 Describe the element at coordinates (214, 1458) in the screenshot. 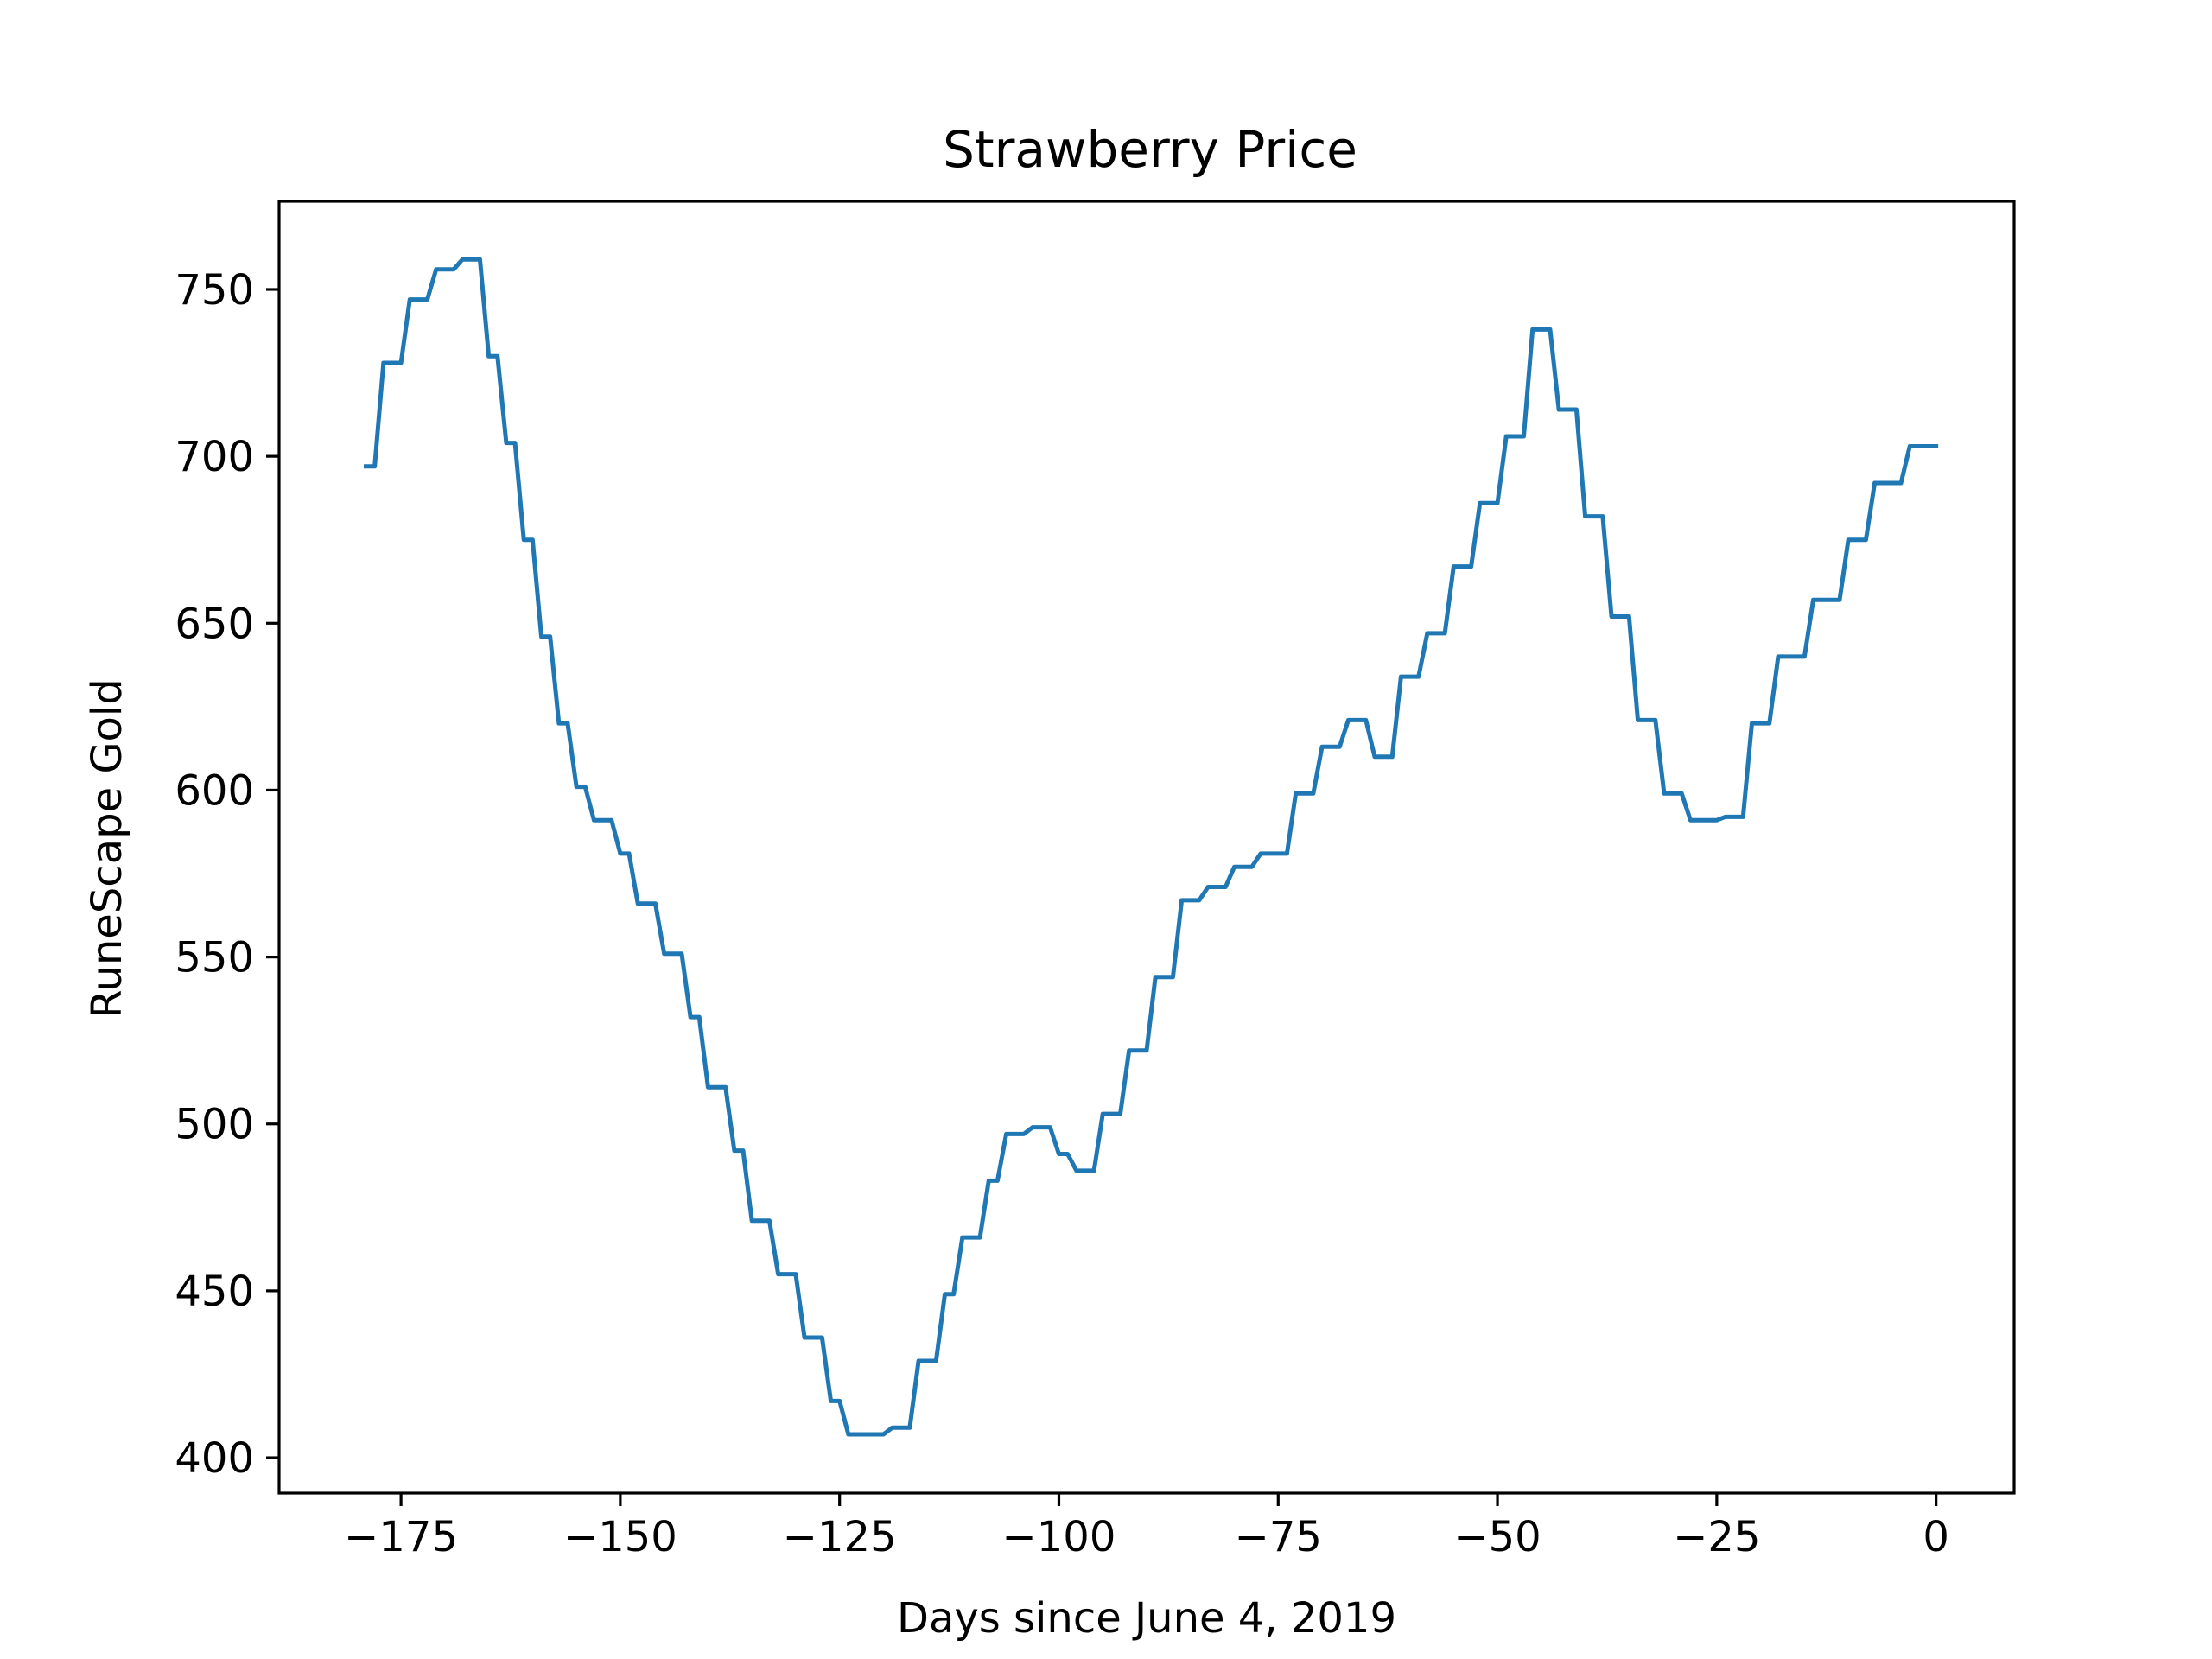

I see `y-tick-label: 400` at that location.